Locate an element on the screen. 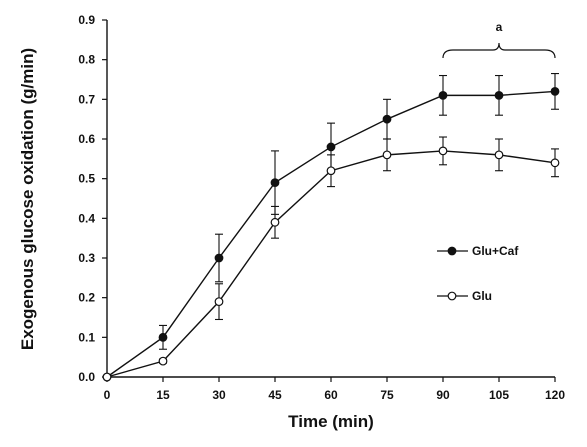 This screenshot has height=447, width=587. legend-item-glu-caf: Glu+Caf is located at coordinates (478, 251).